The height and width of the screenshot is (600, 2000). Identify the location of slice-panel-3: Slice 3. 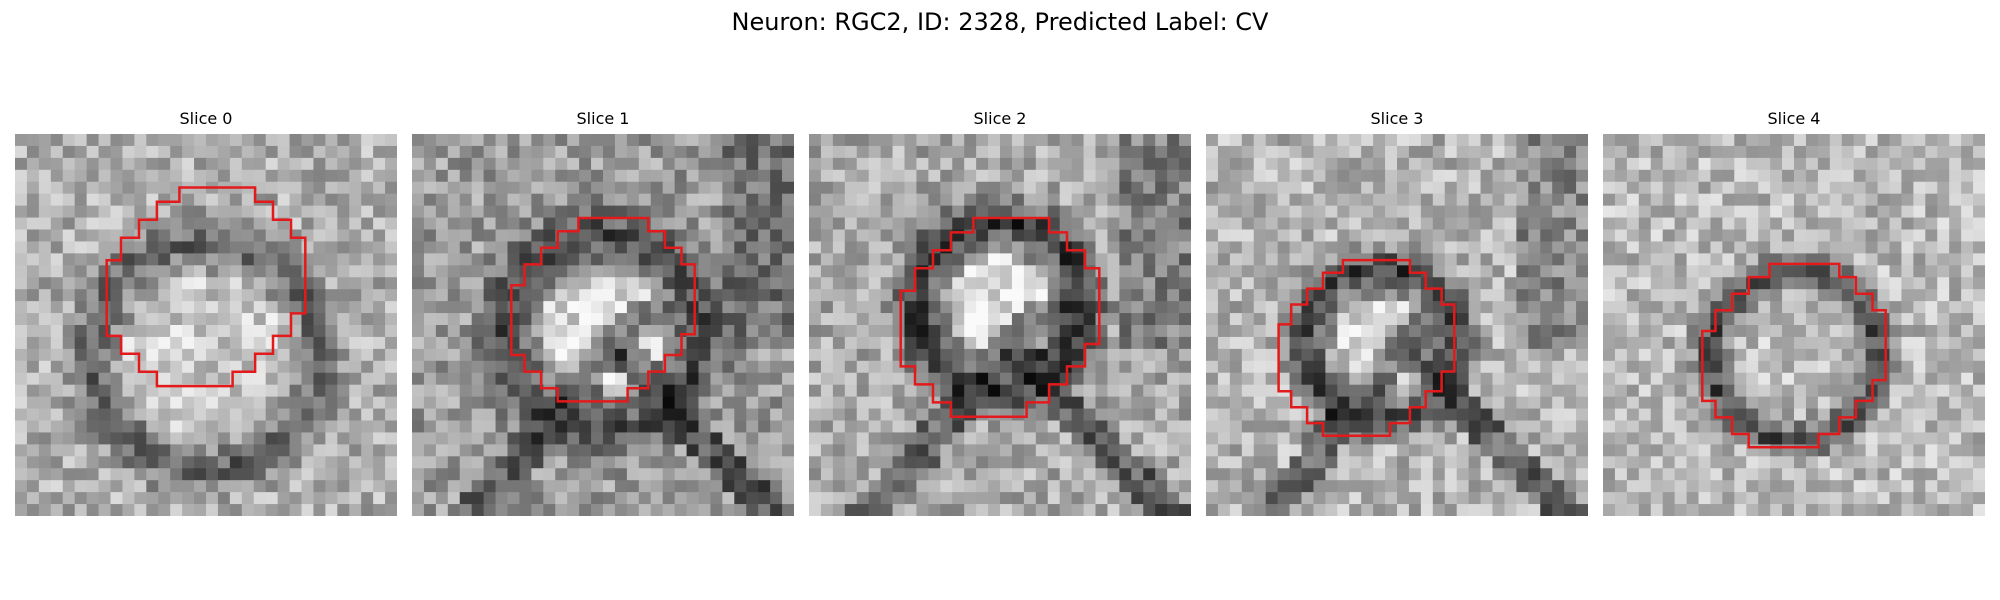
(1397, 313).